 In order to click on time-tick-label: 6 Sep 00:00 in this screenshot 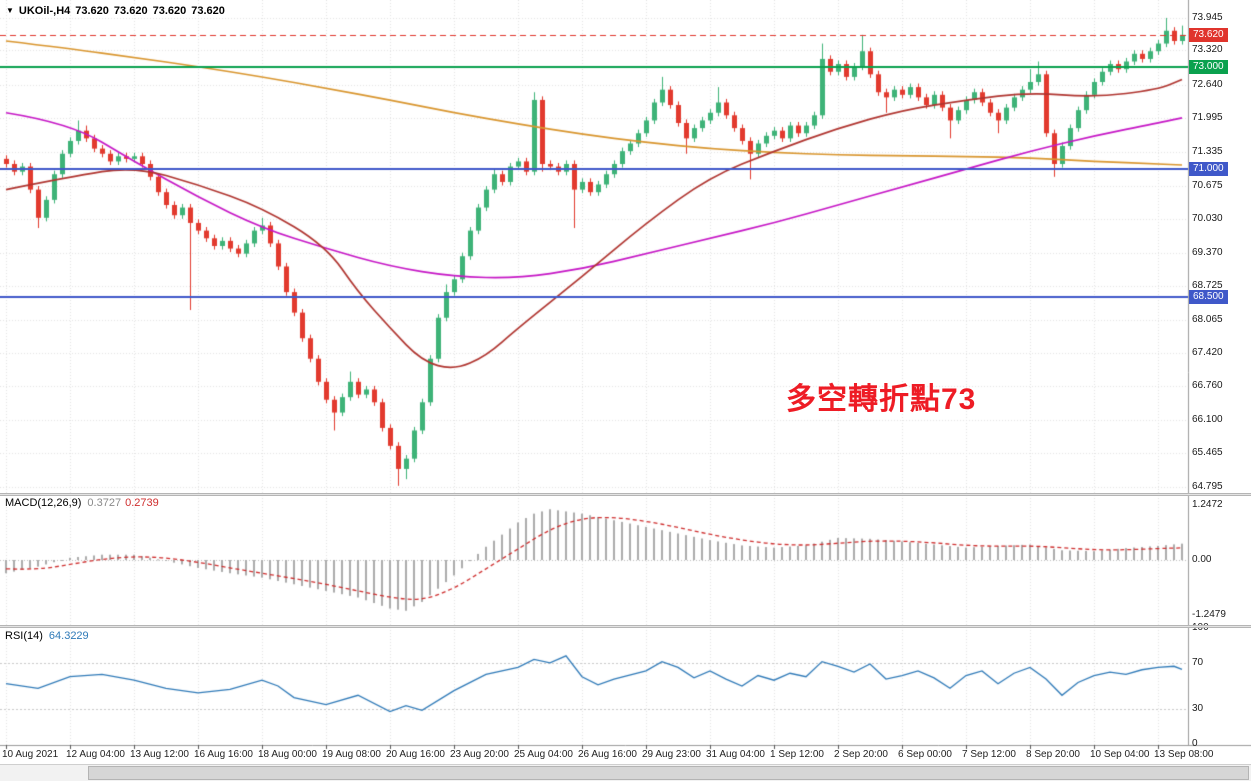, I will do `click(925, 754)`.